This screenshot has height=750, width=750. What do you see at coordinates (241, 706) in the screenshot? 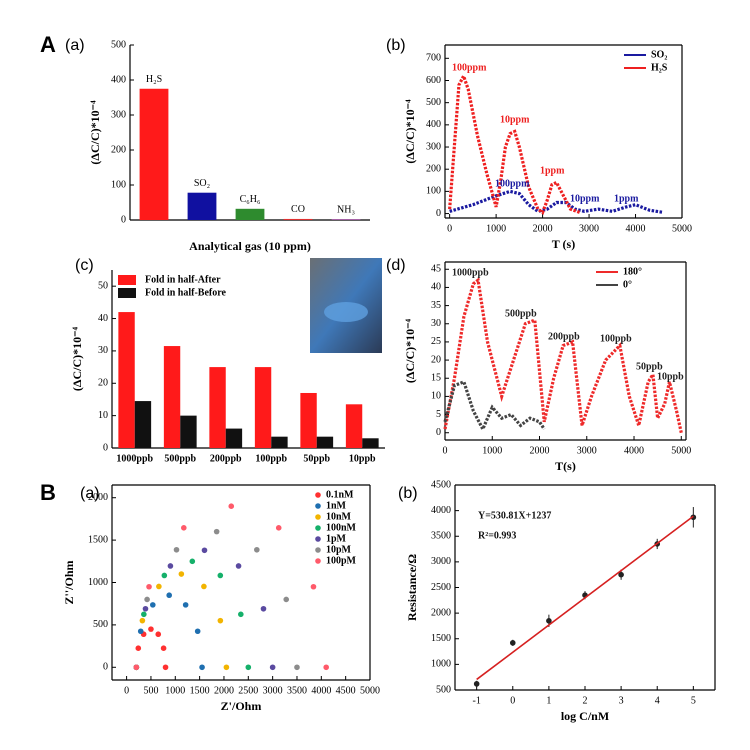
I see `x-axis-label: Z'/Ohm` at bounding box center [241, 706].